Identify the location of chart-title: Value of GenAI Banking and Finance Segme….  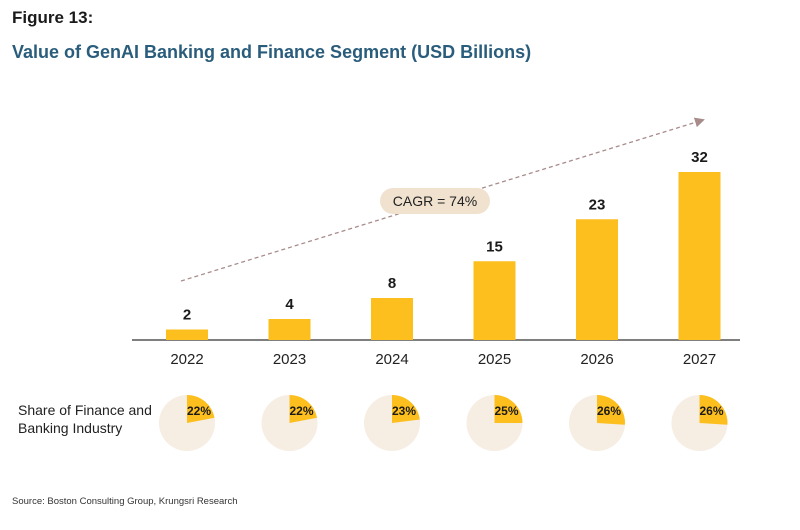
(272, 52).